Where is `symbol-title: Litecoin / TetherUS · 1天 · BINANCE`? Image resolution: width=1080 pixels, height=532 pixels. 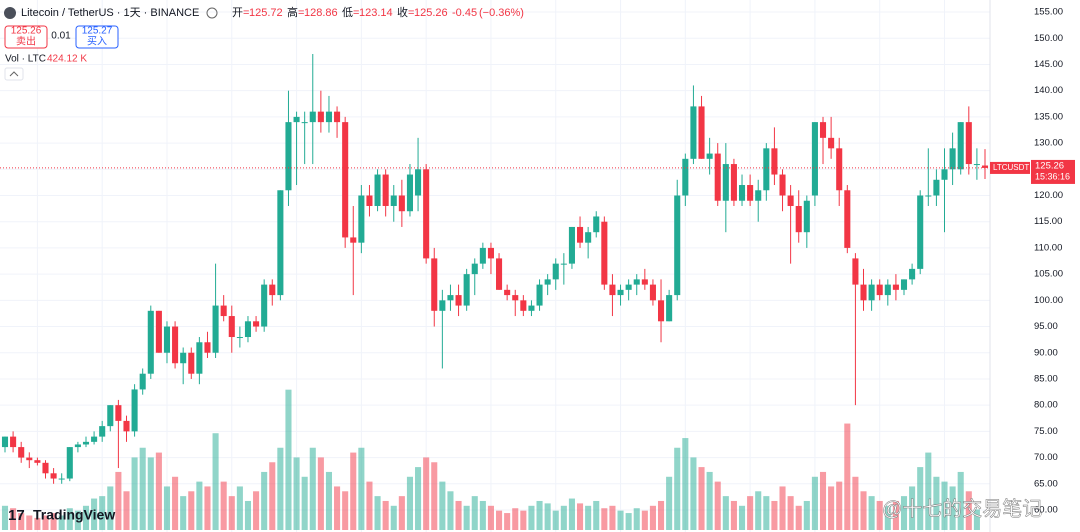
symbol-title: Litecoin / TetherUS · 1天 · BINANCE is located at coordinates (110, 13).